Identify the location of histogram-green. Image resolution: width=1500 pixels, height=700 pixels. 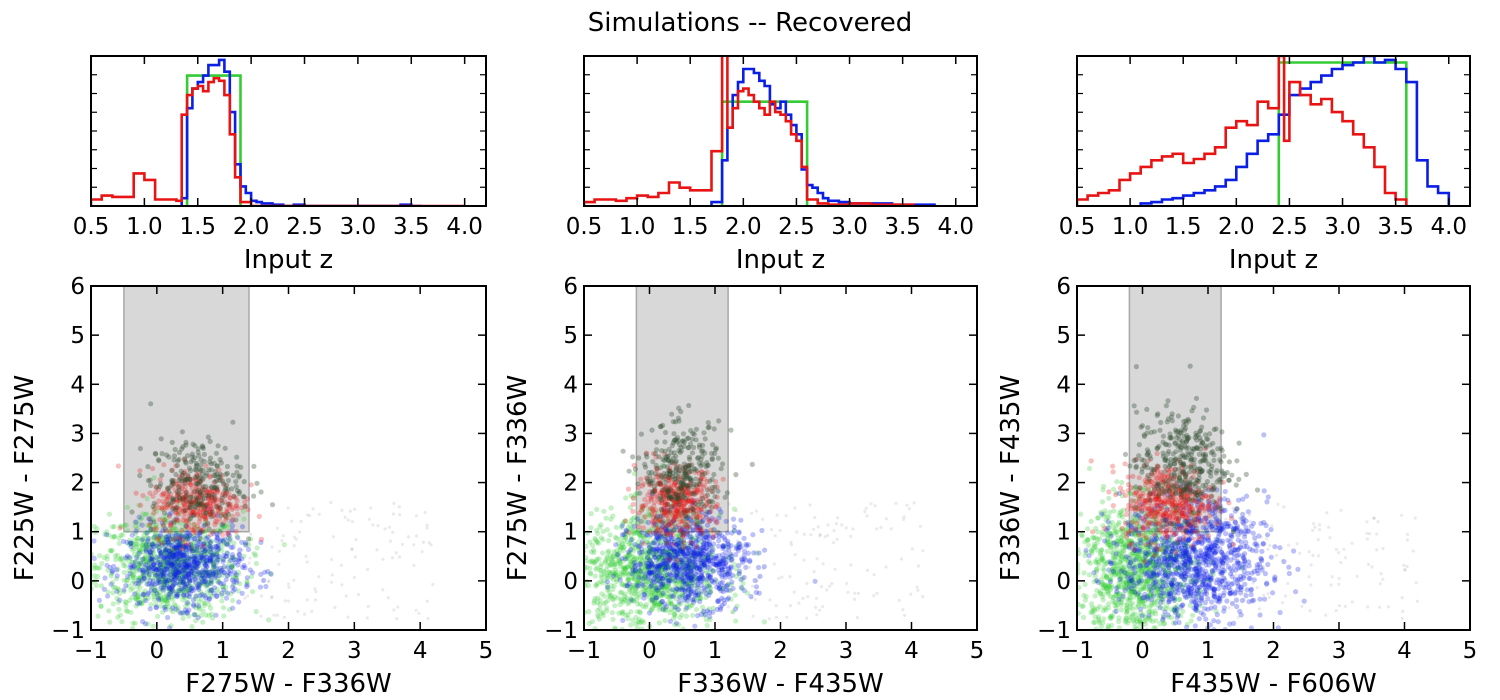
(213, 140).